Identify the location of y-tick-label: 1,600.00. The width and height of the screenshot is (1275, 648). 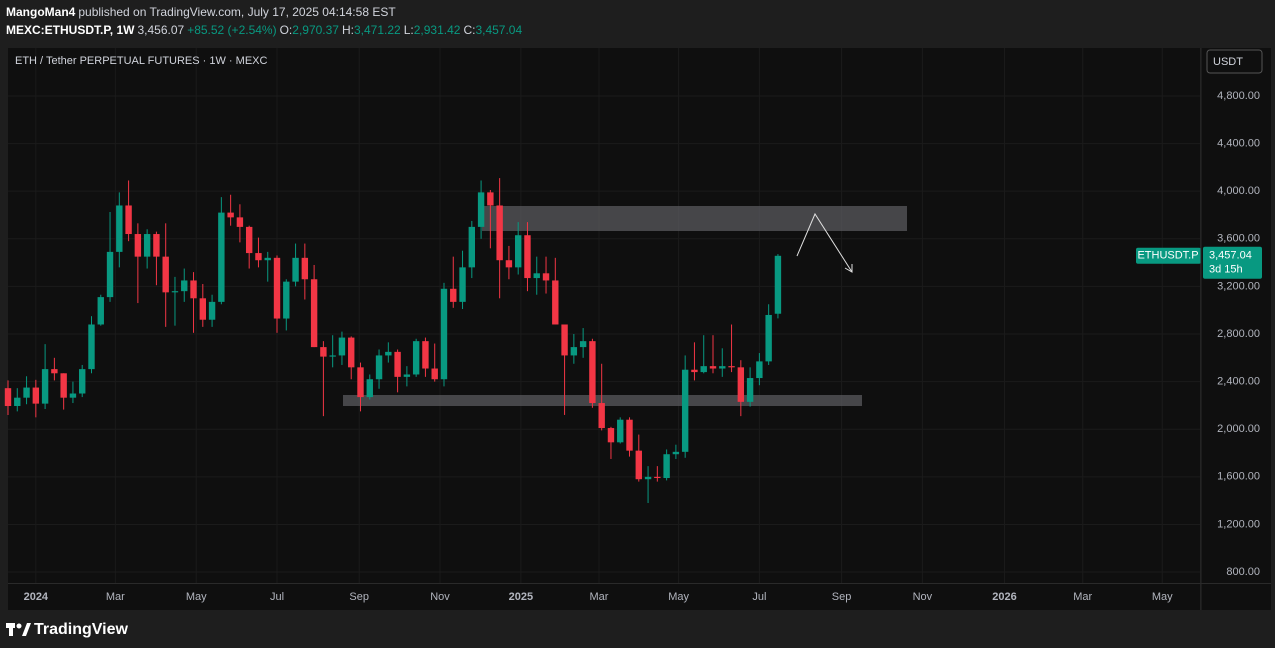
(1238, 477).